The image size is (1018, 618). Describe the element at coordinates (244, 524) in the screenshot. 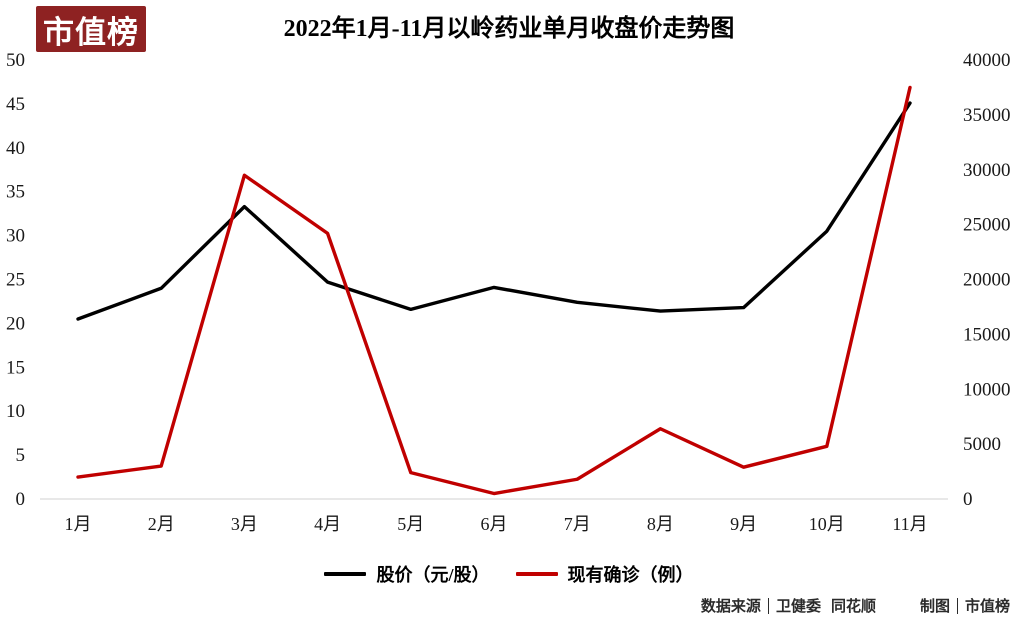

I see `svg-text: 3月` at that location.